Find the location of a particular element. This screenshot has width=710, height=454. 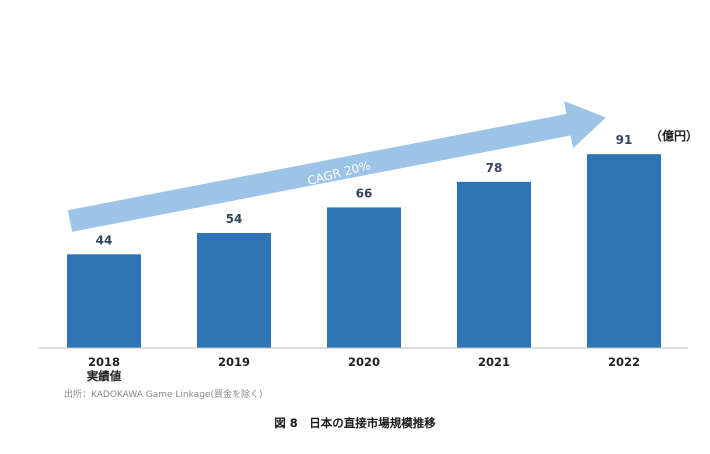

x-tick-label-4: 2022 is located at coordinates (624, 362).